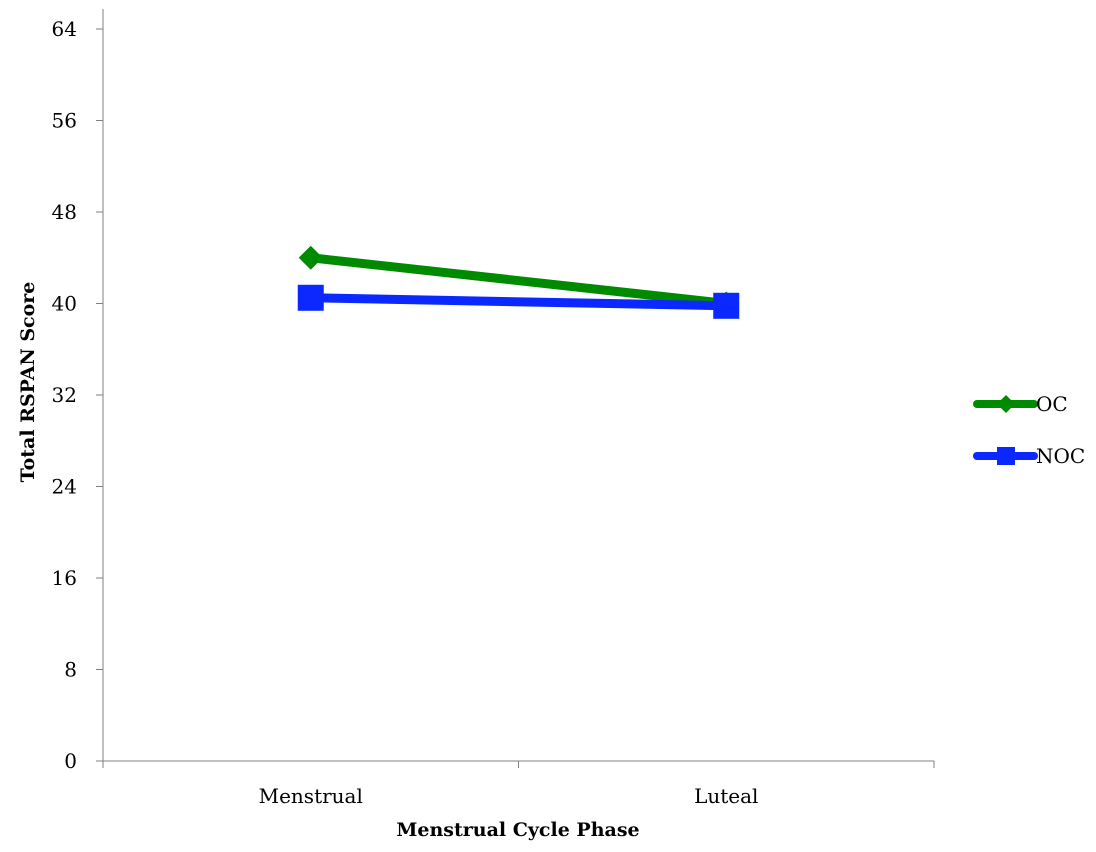 This screenshot has height=852, width=1096. Describe the element at coordinates (64, 487) in the screenshot. I see `y-tick-label: 24` at that location.